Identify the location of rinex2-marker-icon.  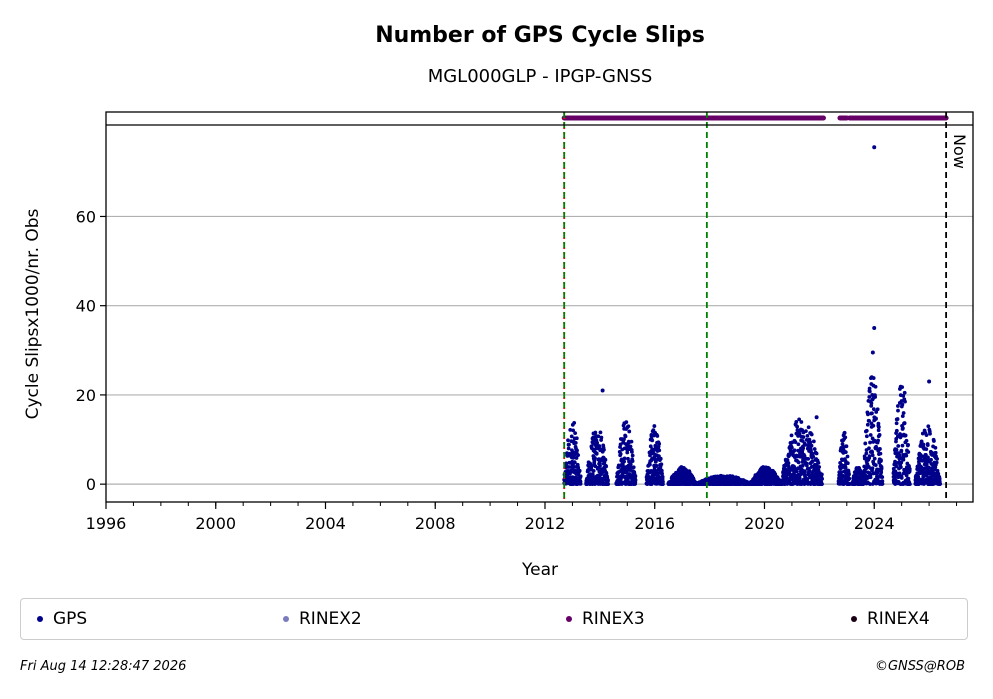
(286, 619).